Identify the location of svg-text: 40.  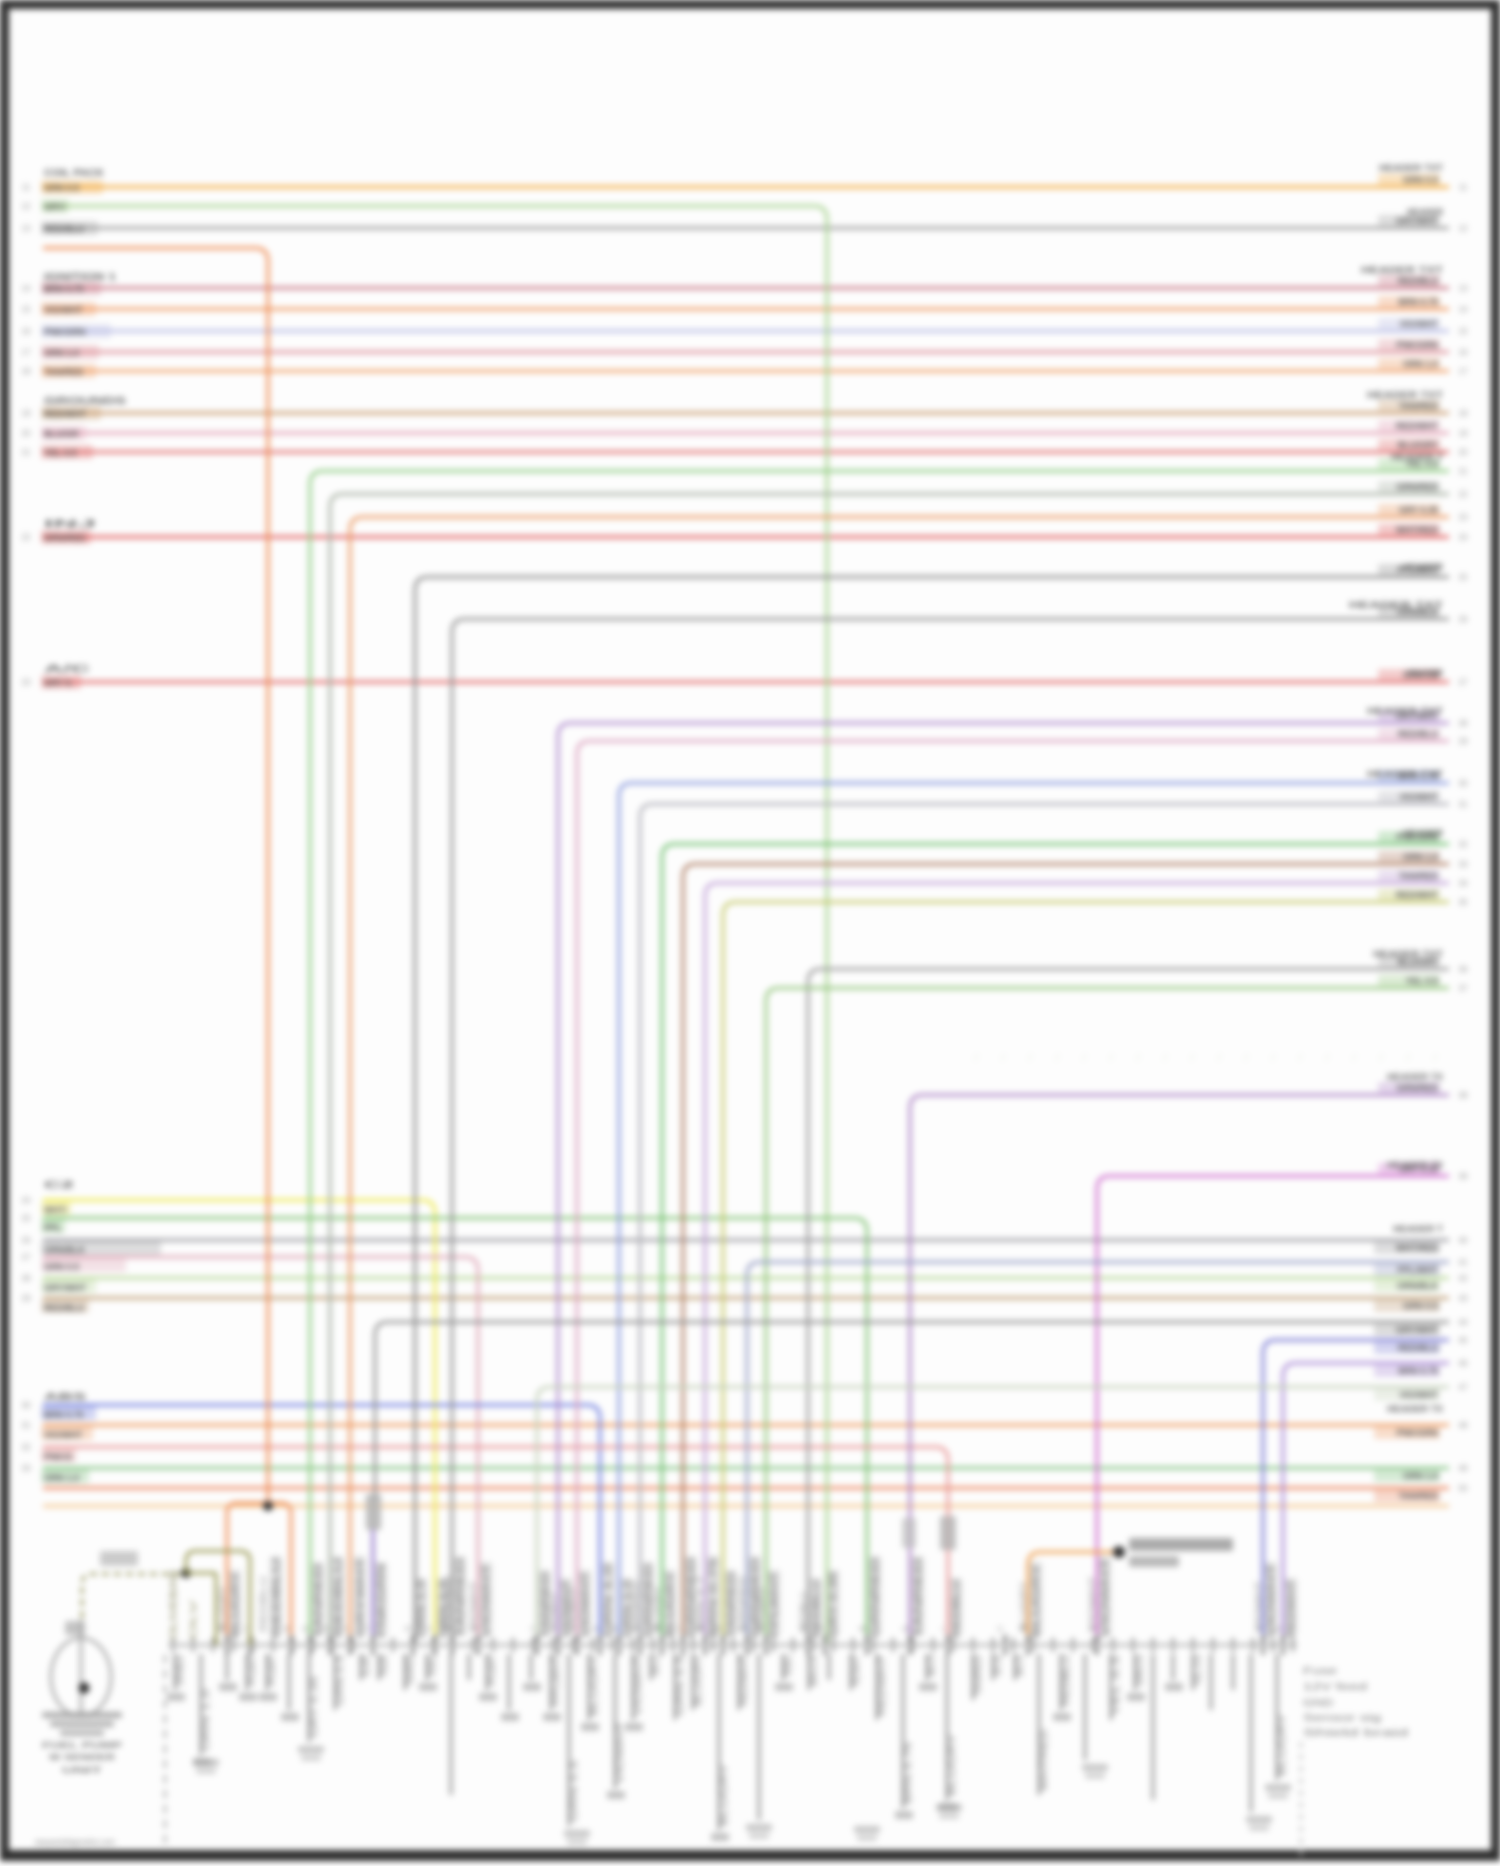
(1463, 1240).